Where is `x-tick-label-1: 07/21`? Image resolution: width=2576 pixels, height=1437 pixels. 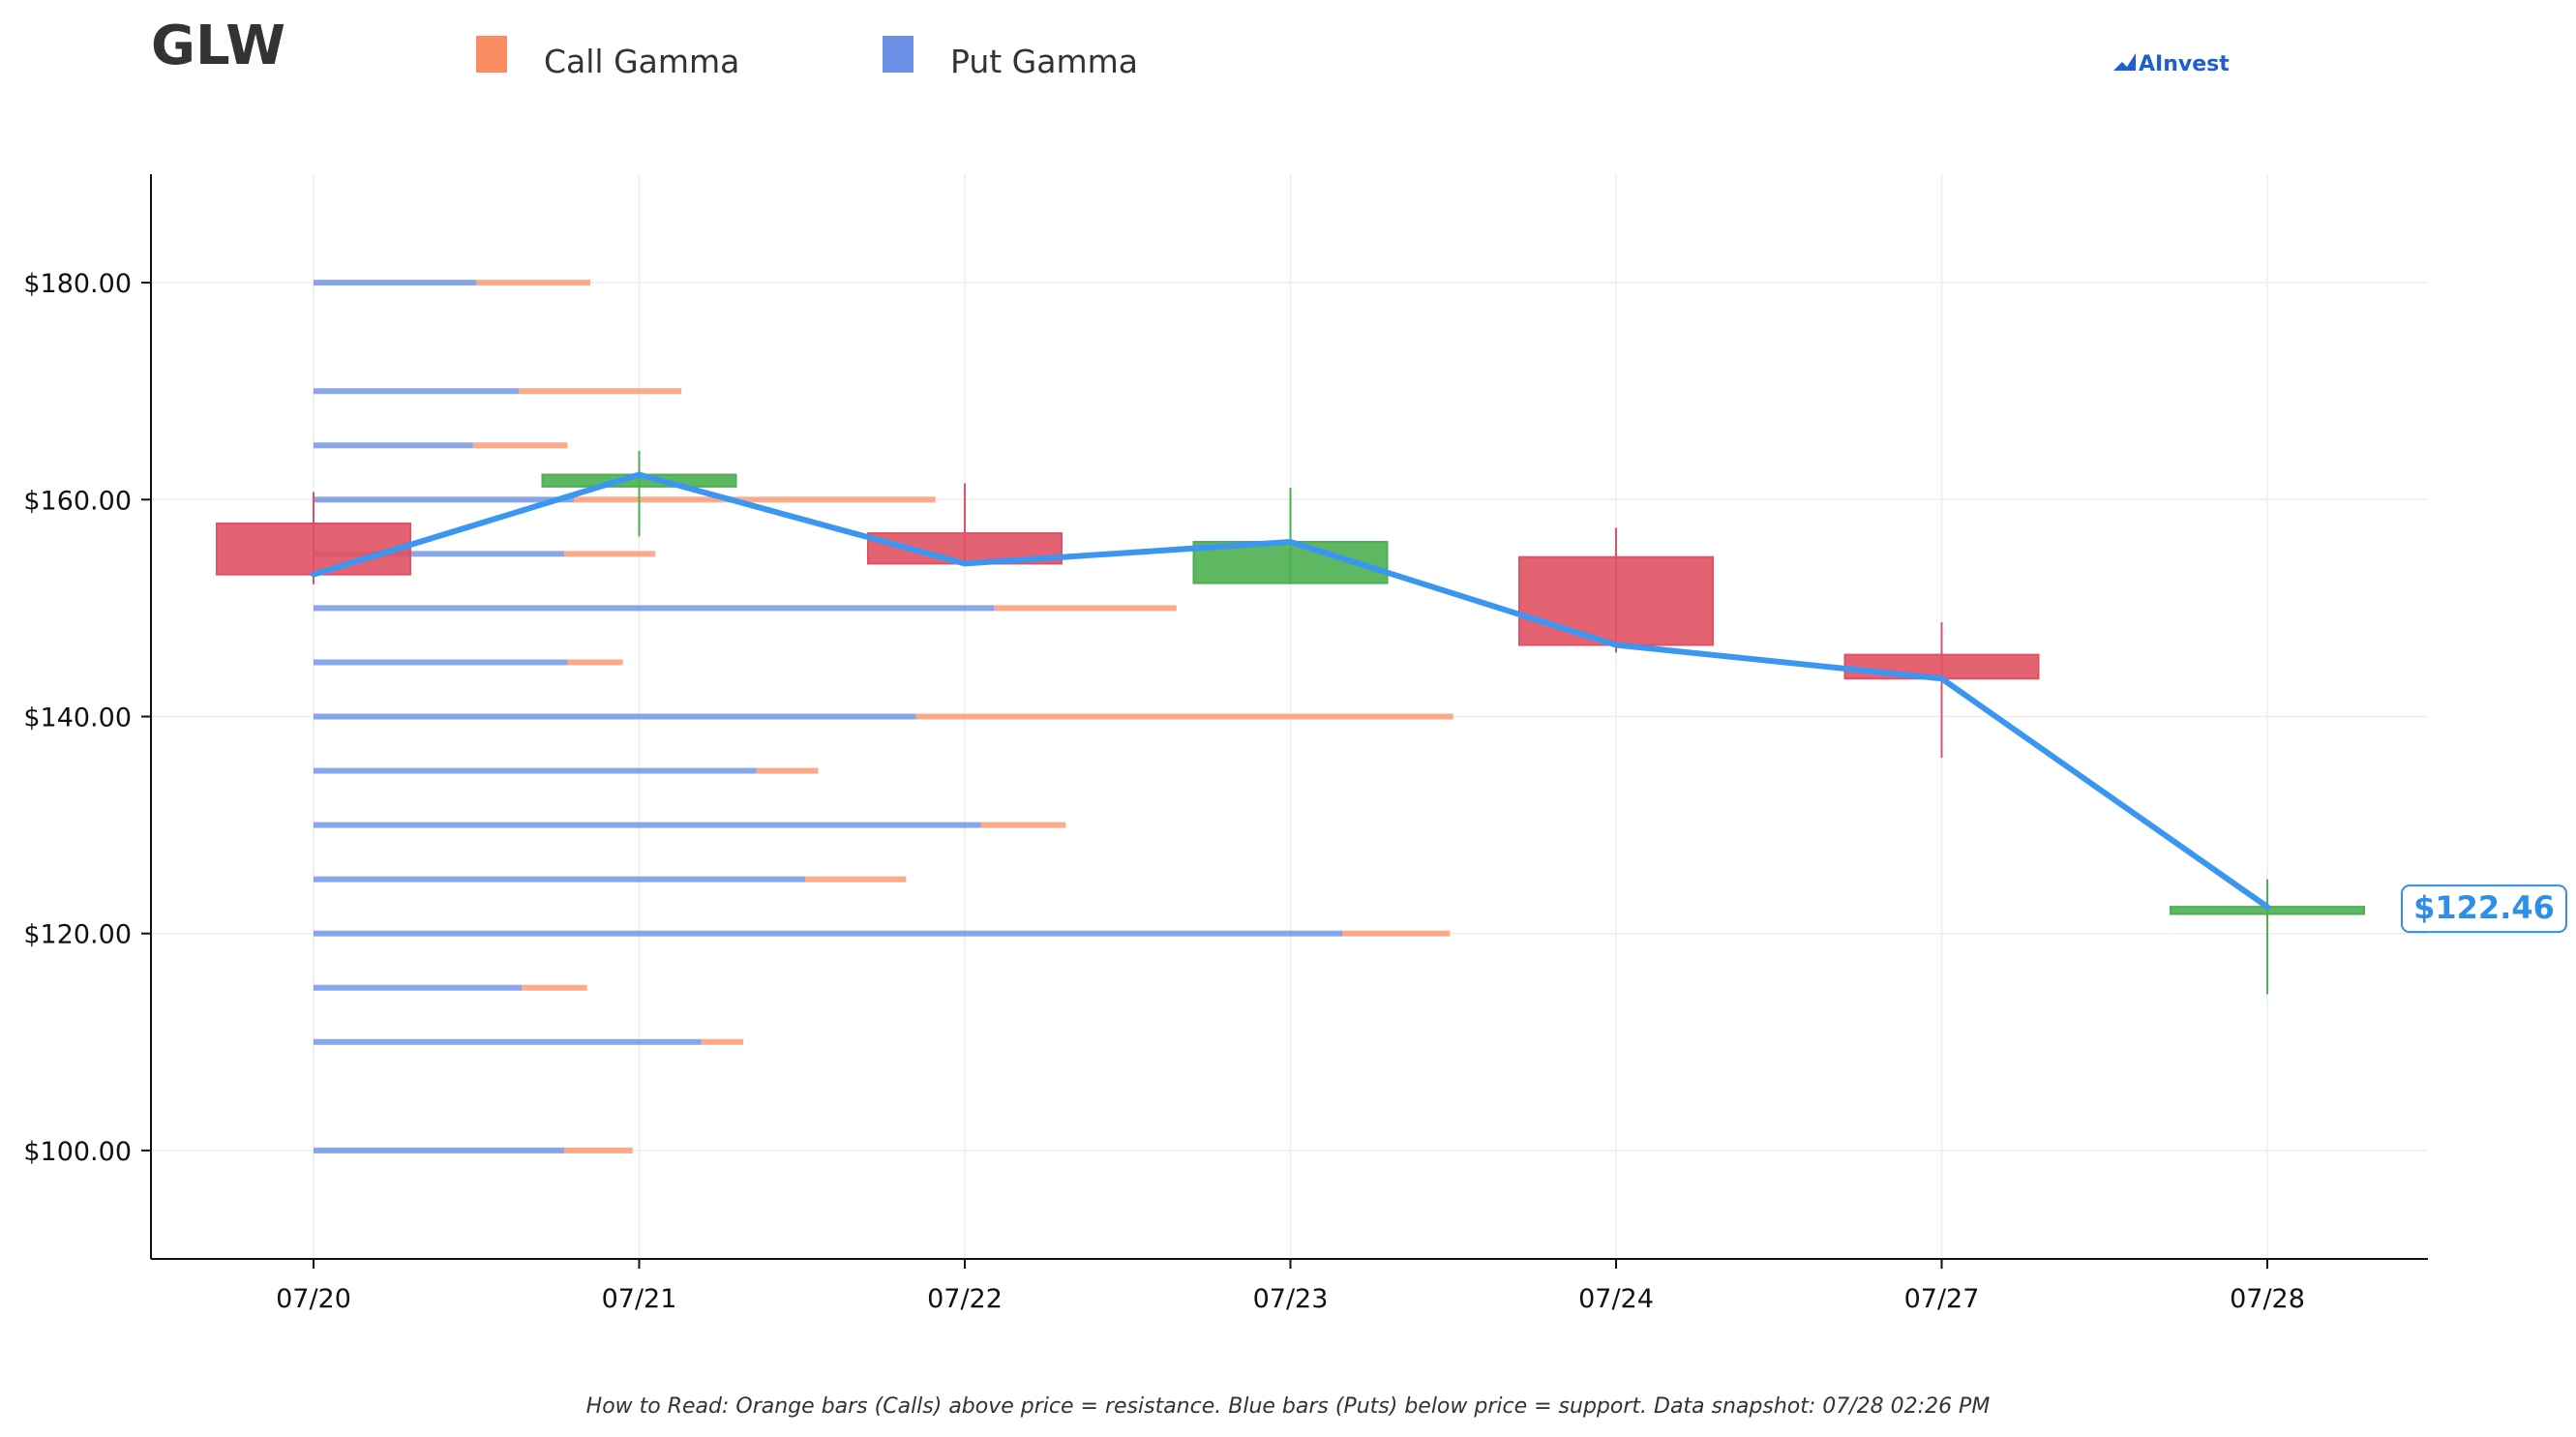 x-tick-label-1: 07/21 is located at coordinates (639, 1299).